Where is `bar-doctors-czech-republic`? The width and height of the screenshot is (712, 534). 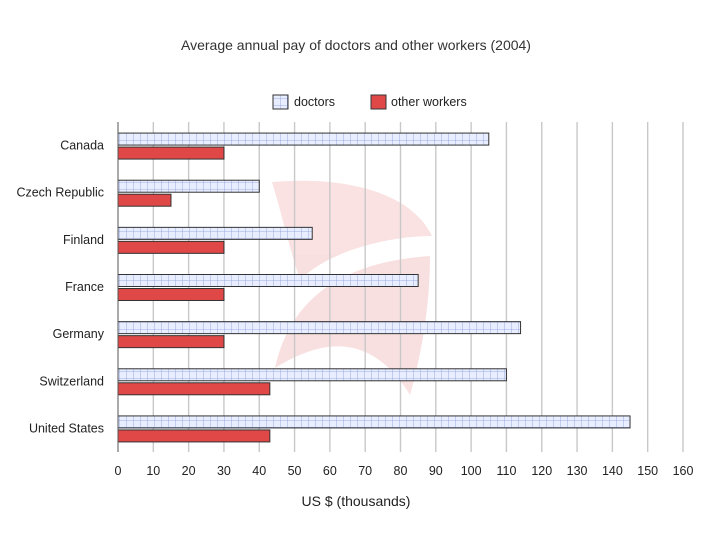
bar-doctors-czech-republic is located at coordinates (188, 186).